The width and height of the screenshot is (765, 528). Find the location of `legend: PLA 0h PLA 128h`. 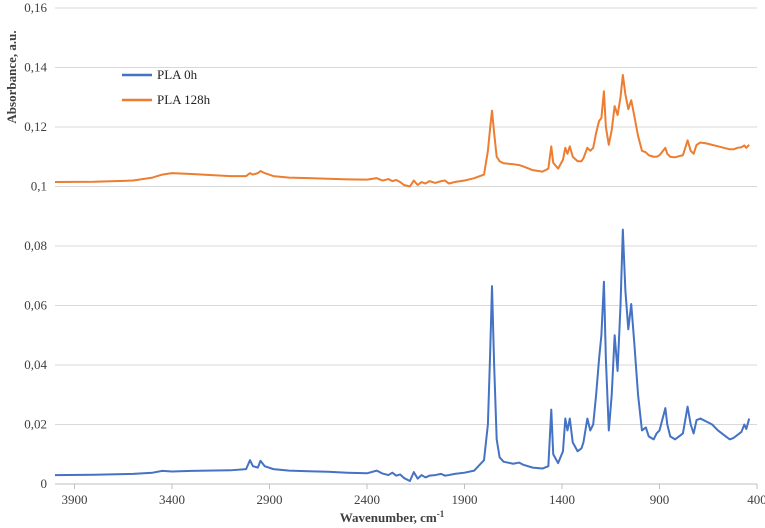

legend: PLA 0h PLA 128h is located at coordinates (166, 87).